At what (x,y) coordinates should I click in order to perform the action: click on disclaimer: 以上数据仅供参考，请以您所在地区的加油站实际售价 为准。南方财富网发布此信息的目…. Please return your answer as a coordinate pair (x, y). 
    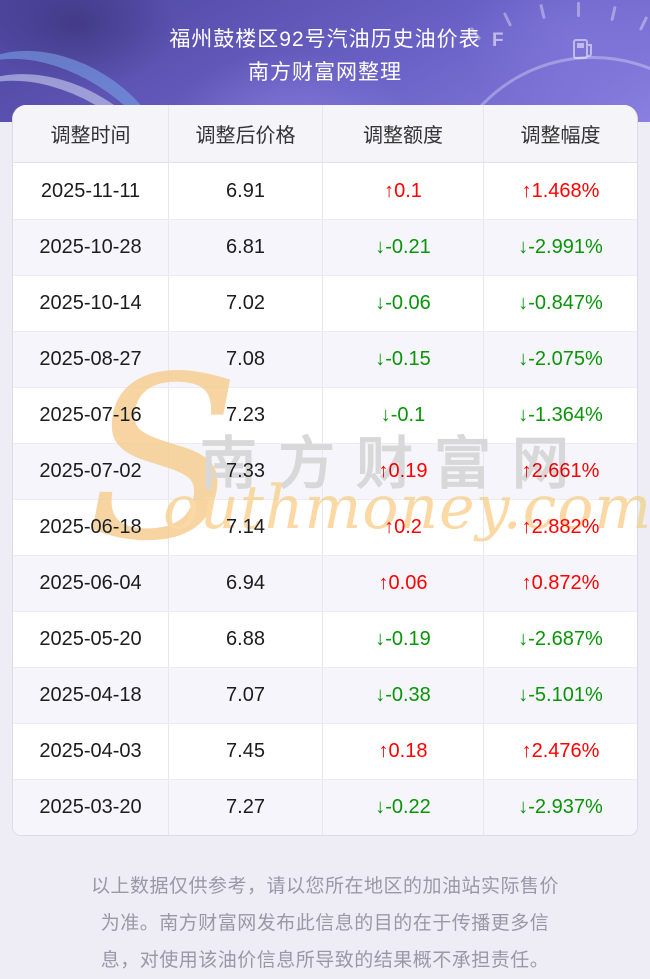
    Looking at the image, I should click on (325, 923).